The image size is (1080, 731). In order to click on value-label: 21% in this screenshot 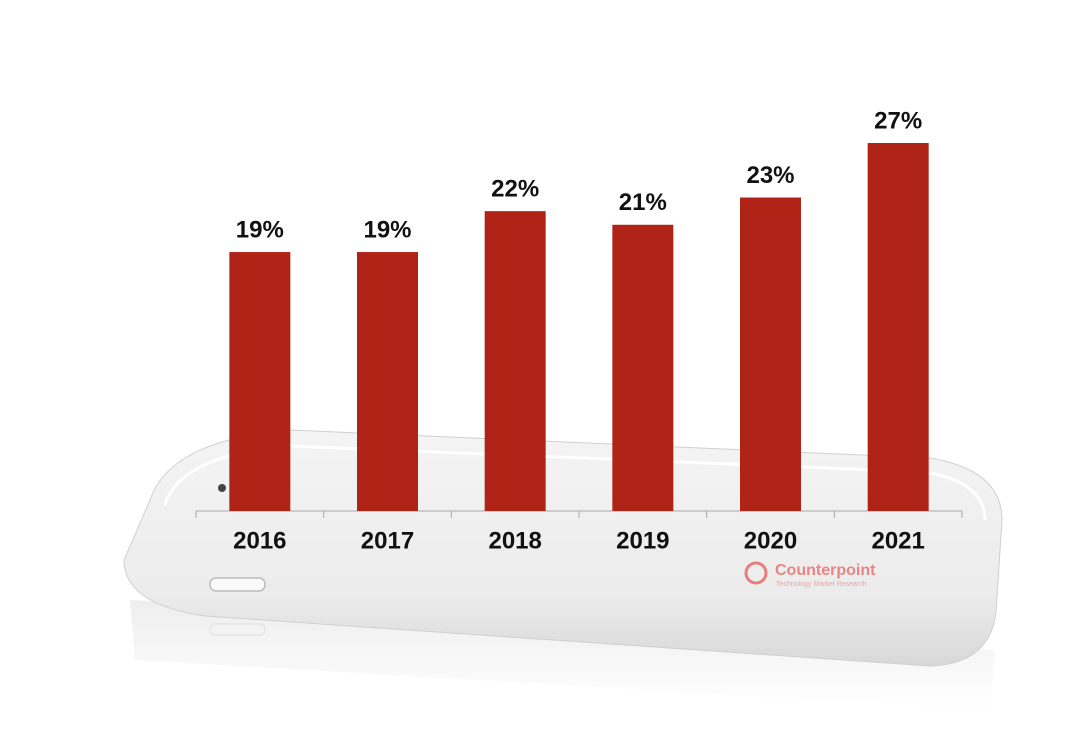, I will do `click(643, 202)`.